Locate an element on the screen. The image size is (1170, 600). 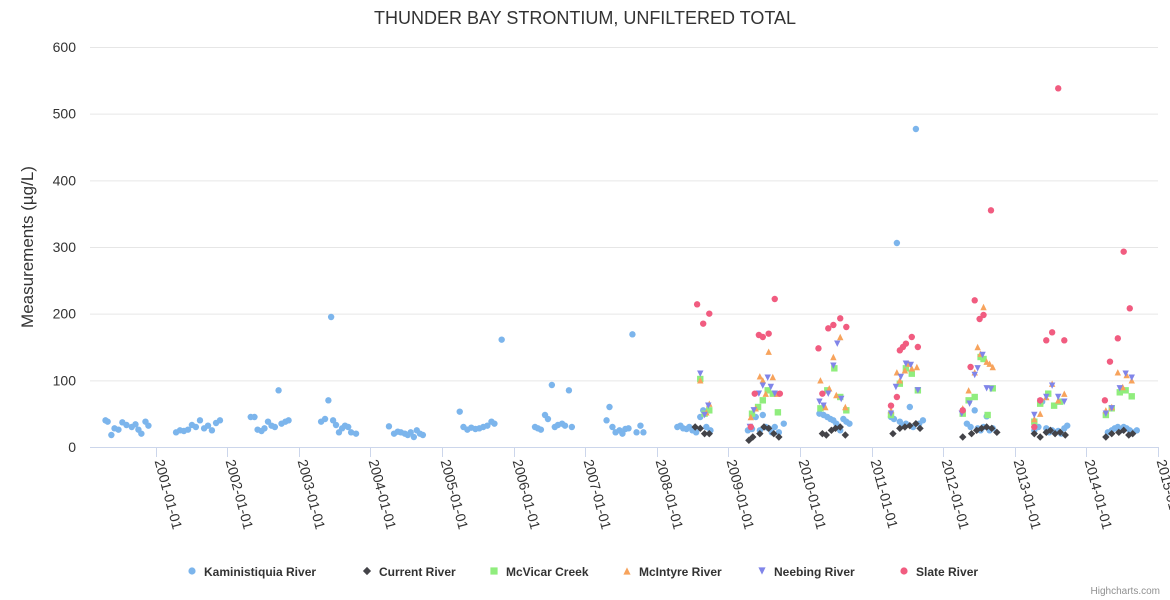
legend-label: Neebing River is located at coordinates (814, 572).